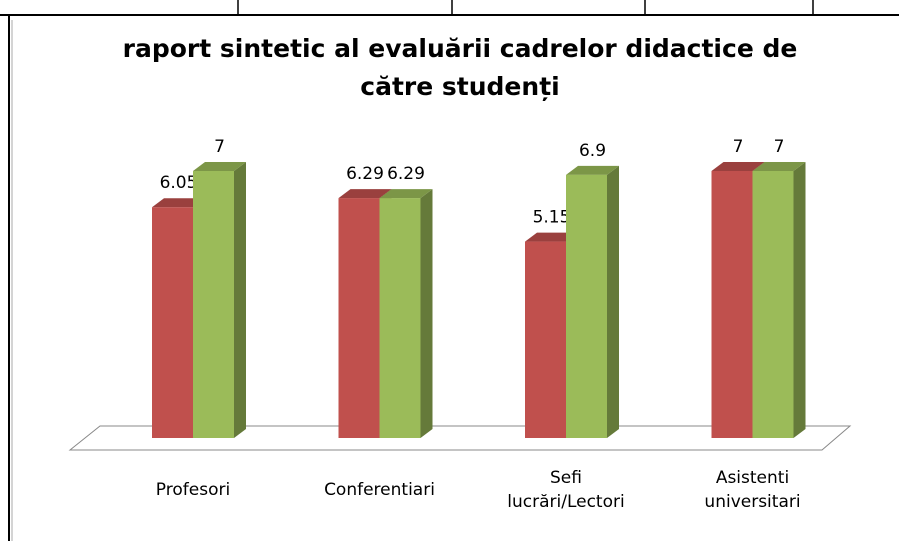  I want to click on data-label: 6.9, so click(592, 151).